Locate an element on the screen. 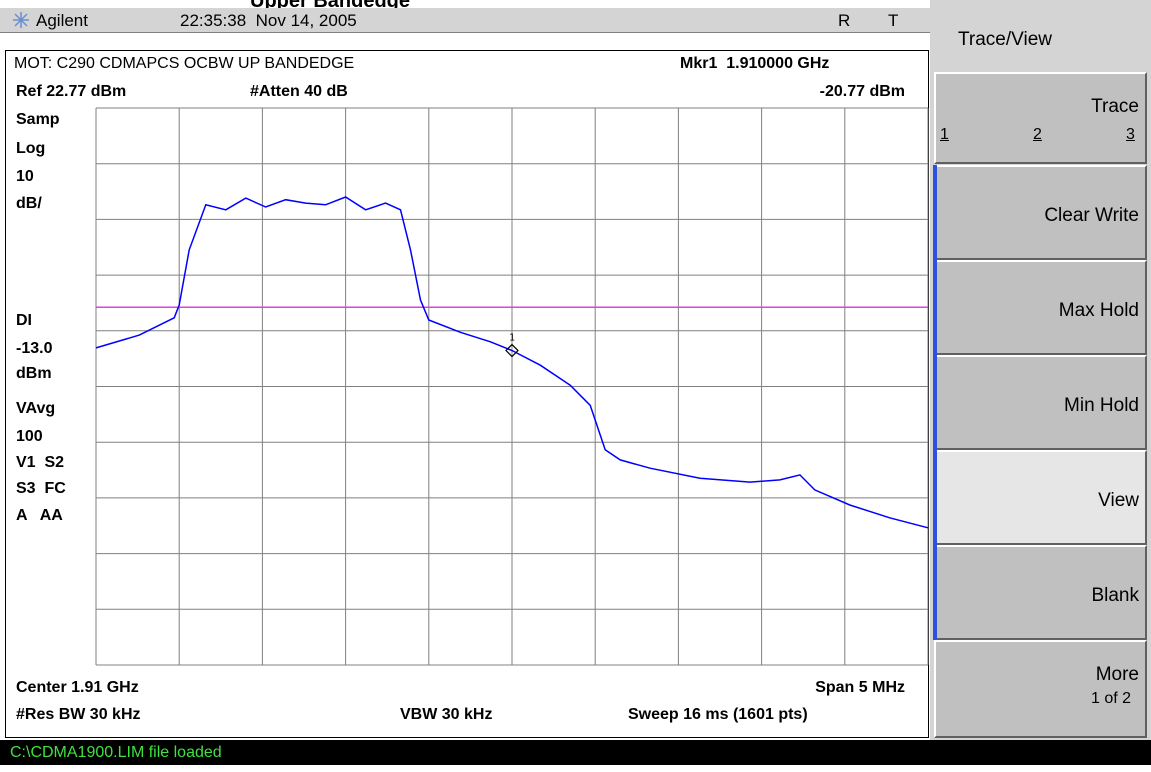  softkey-label: Clear Write is located at coordinates (1091, 215).